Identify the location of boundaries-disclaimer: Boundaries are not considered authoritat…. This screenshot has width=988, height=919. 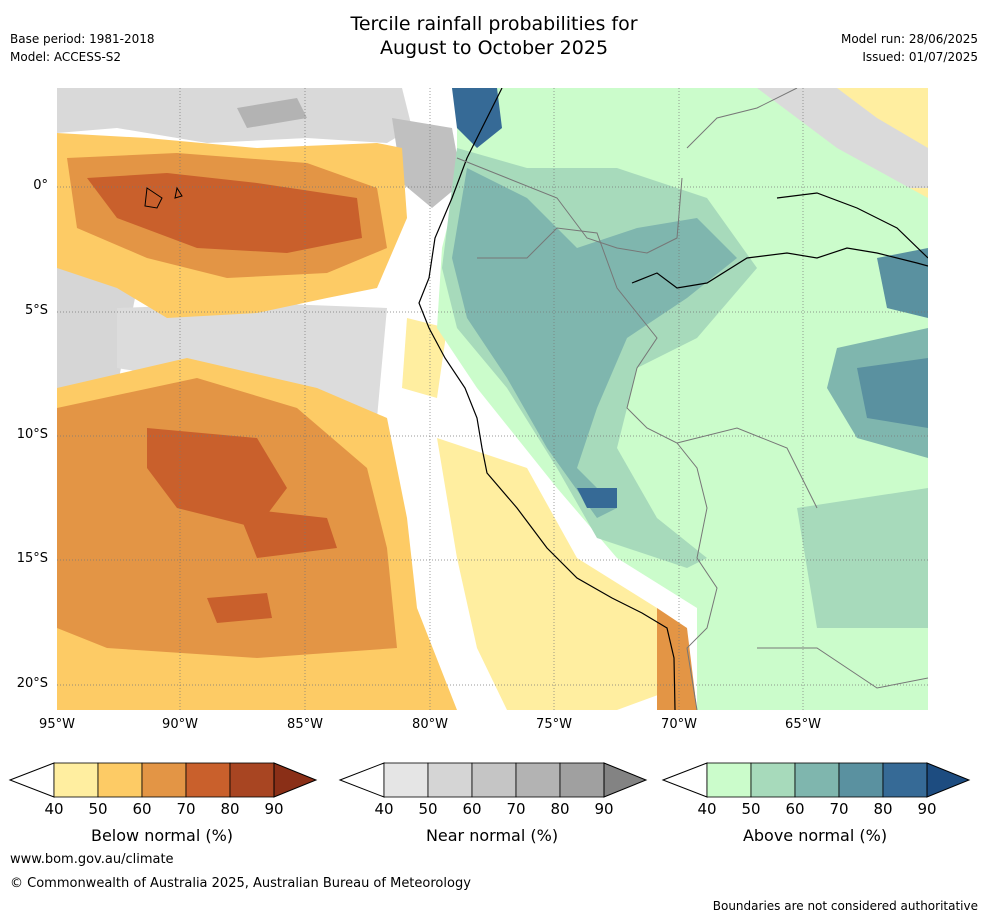
(845, 906).